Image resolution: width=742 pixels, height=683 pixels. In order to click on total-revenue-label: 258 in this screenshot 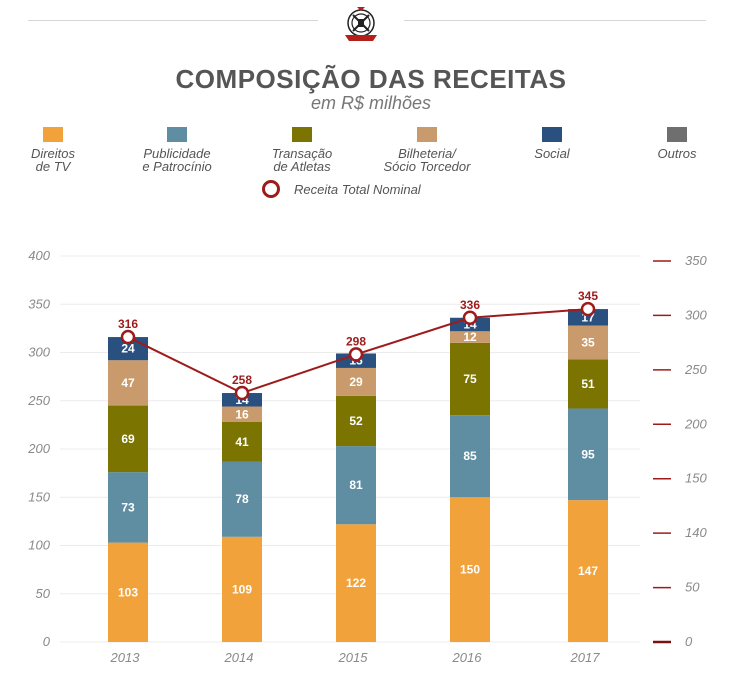, I will do `click(242, 380)`.